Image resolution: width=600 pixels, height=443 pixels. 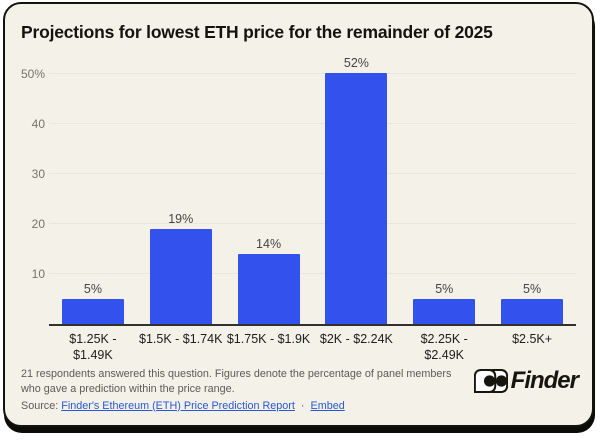 What do you see at coordinates (490, 380) in the screenshot?
I see `finder-eyes-icon` at bounding box center [490, 380].